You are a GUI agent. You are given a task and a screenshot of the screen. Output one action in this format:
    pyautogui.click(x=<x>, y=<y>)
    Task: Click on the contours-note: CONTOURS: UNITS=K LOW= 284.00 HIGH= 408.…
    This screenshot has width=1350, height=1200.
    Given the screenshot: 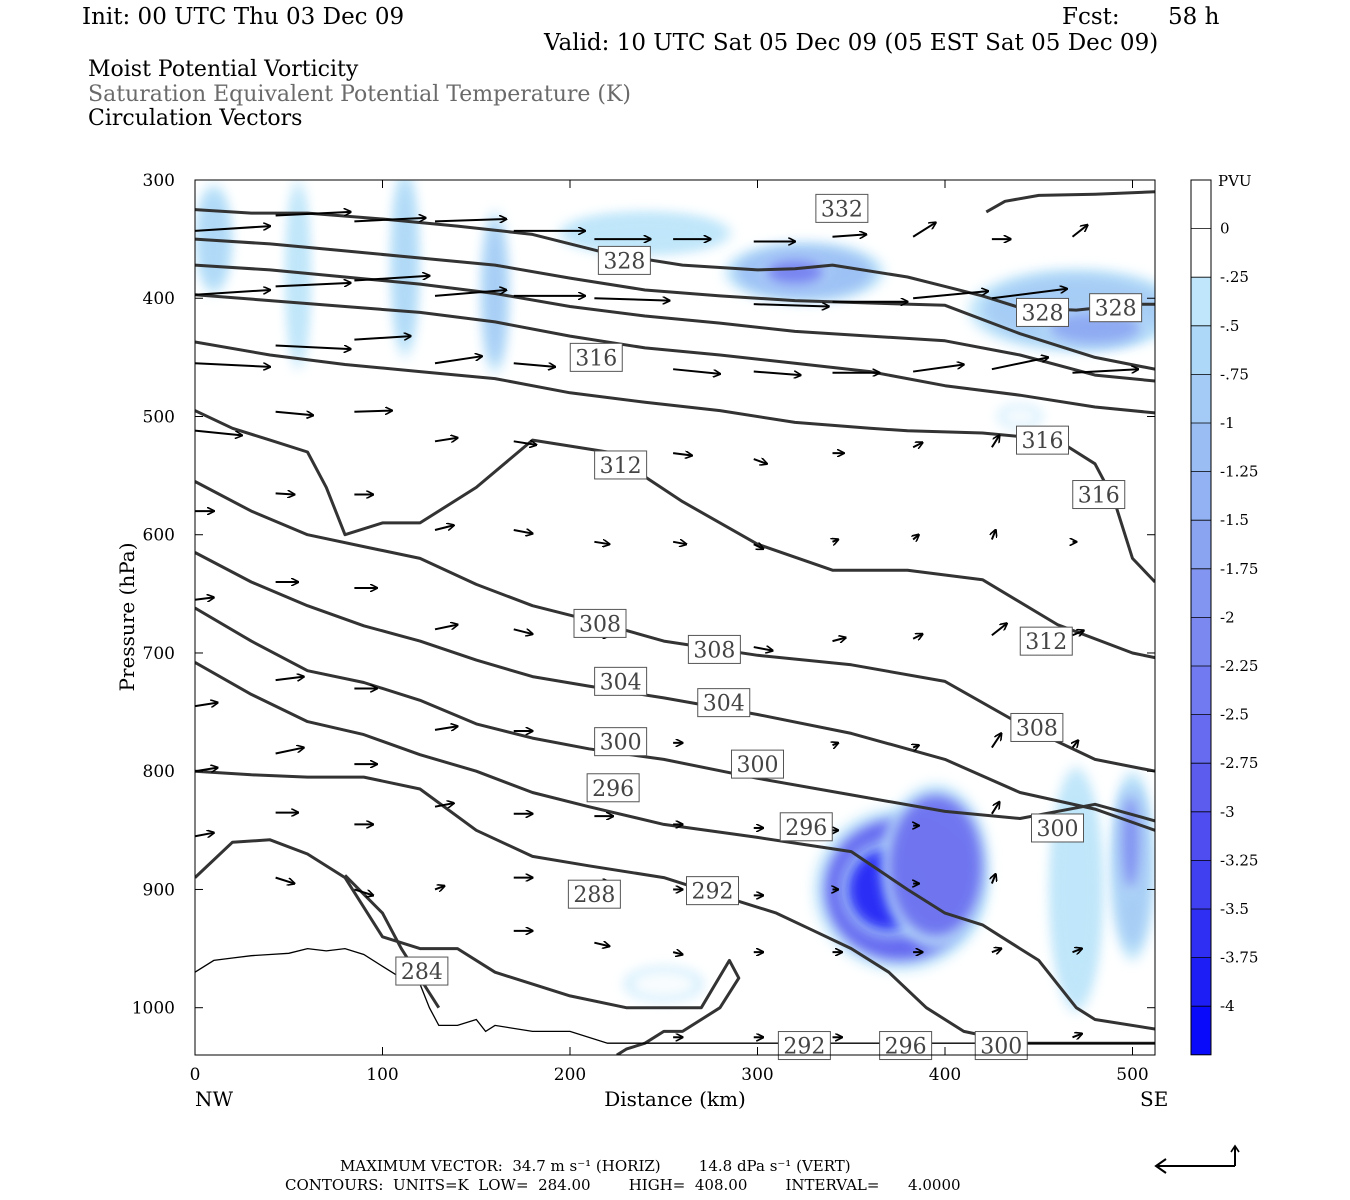 What is the action you would take?
    pyautogui.click(x=623, y=1185)
    